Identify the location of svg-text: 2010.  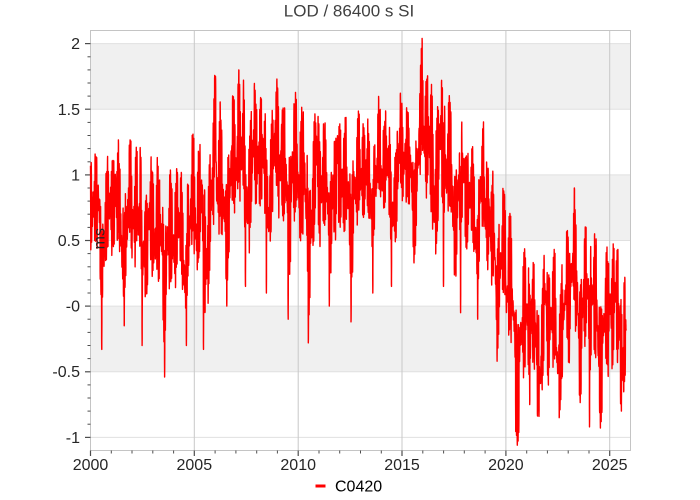
(298, 465).